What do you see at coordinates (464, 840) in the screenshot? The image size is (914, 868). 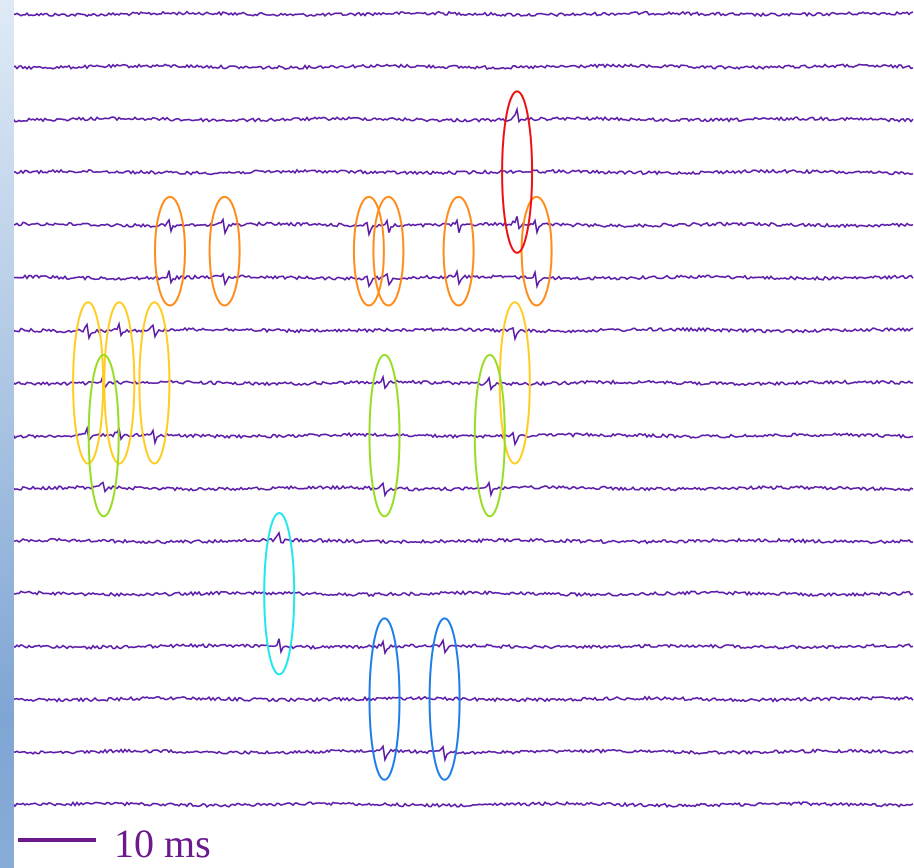 I see `scale-bar: 10 ms` at bounding box center [464, 840].